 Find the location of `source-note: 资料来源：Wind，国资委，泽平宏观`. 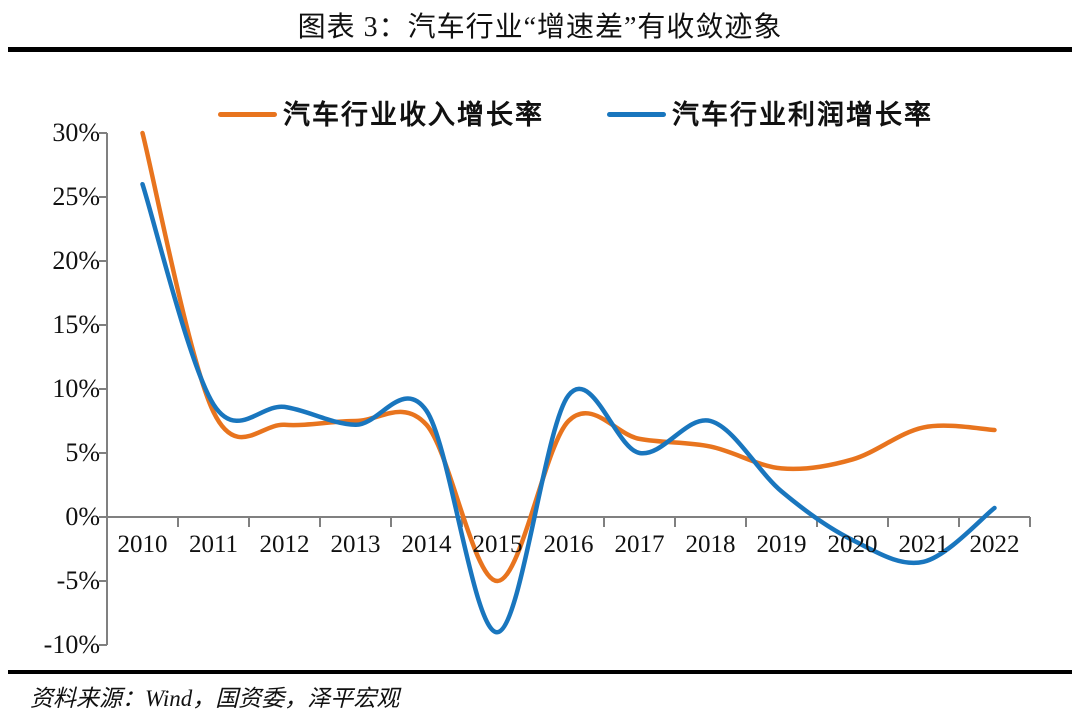

source-note: 资料来源：Wind，国资委，泽平宏观 is located at coordinates (215, 698).